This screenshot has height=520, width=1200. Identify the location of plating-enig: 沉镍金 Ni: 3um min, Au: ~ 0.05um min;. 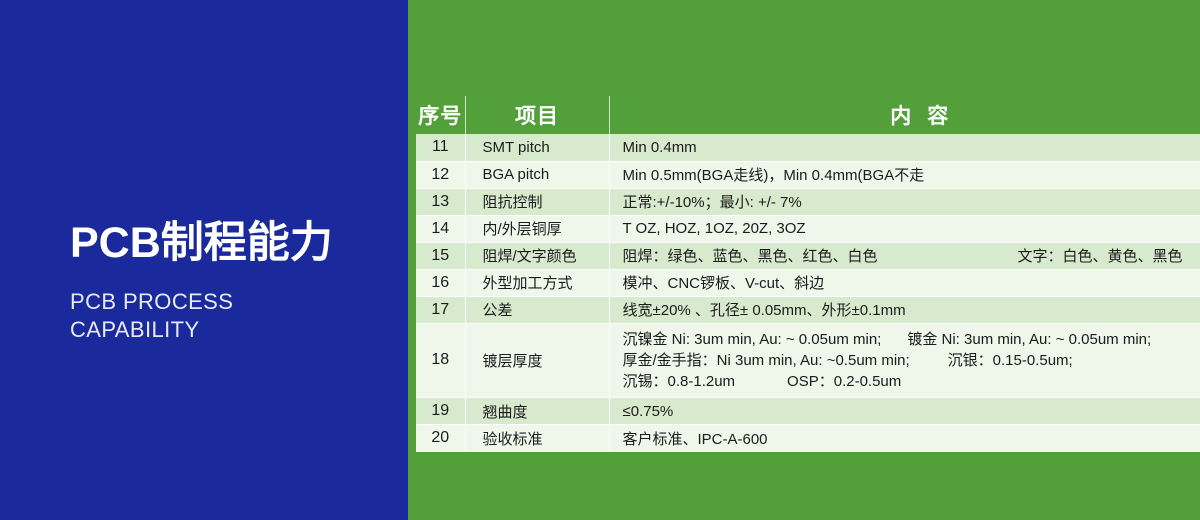
(752, 339).